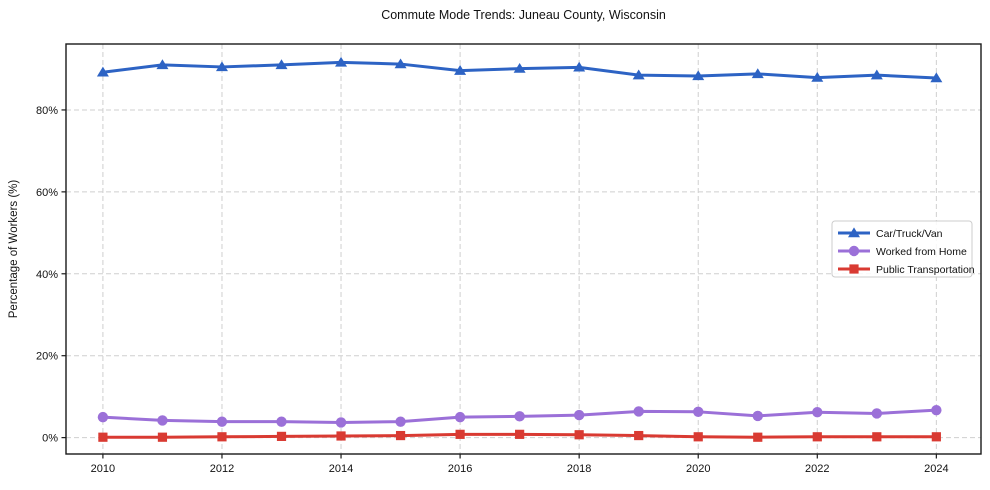 The height and width of the screenshot is (490, 990). I want to click on y-tick-label: 20%, so click(47, 357).